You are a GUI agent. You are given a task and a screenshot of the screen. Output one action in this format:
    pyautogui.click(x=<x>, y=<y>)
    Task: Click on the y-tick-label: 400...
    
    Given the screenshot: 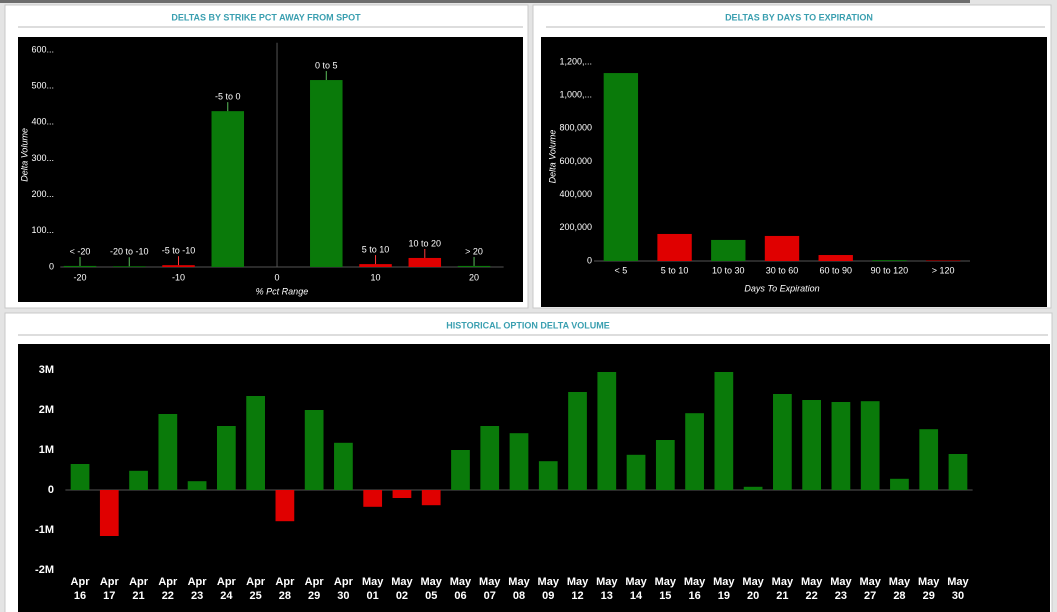 What is the action you would take?
    pyautogui.click(x=42, y=122)
    